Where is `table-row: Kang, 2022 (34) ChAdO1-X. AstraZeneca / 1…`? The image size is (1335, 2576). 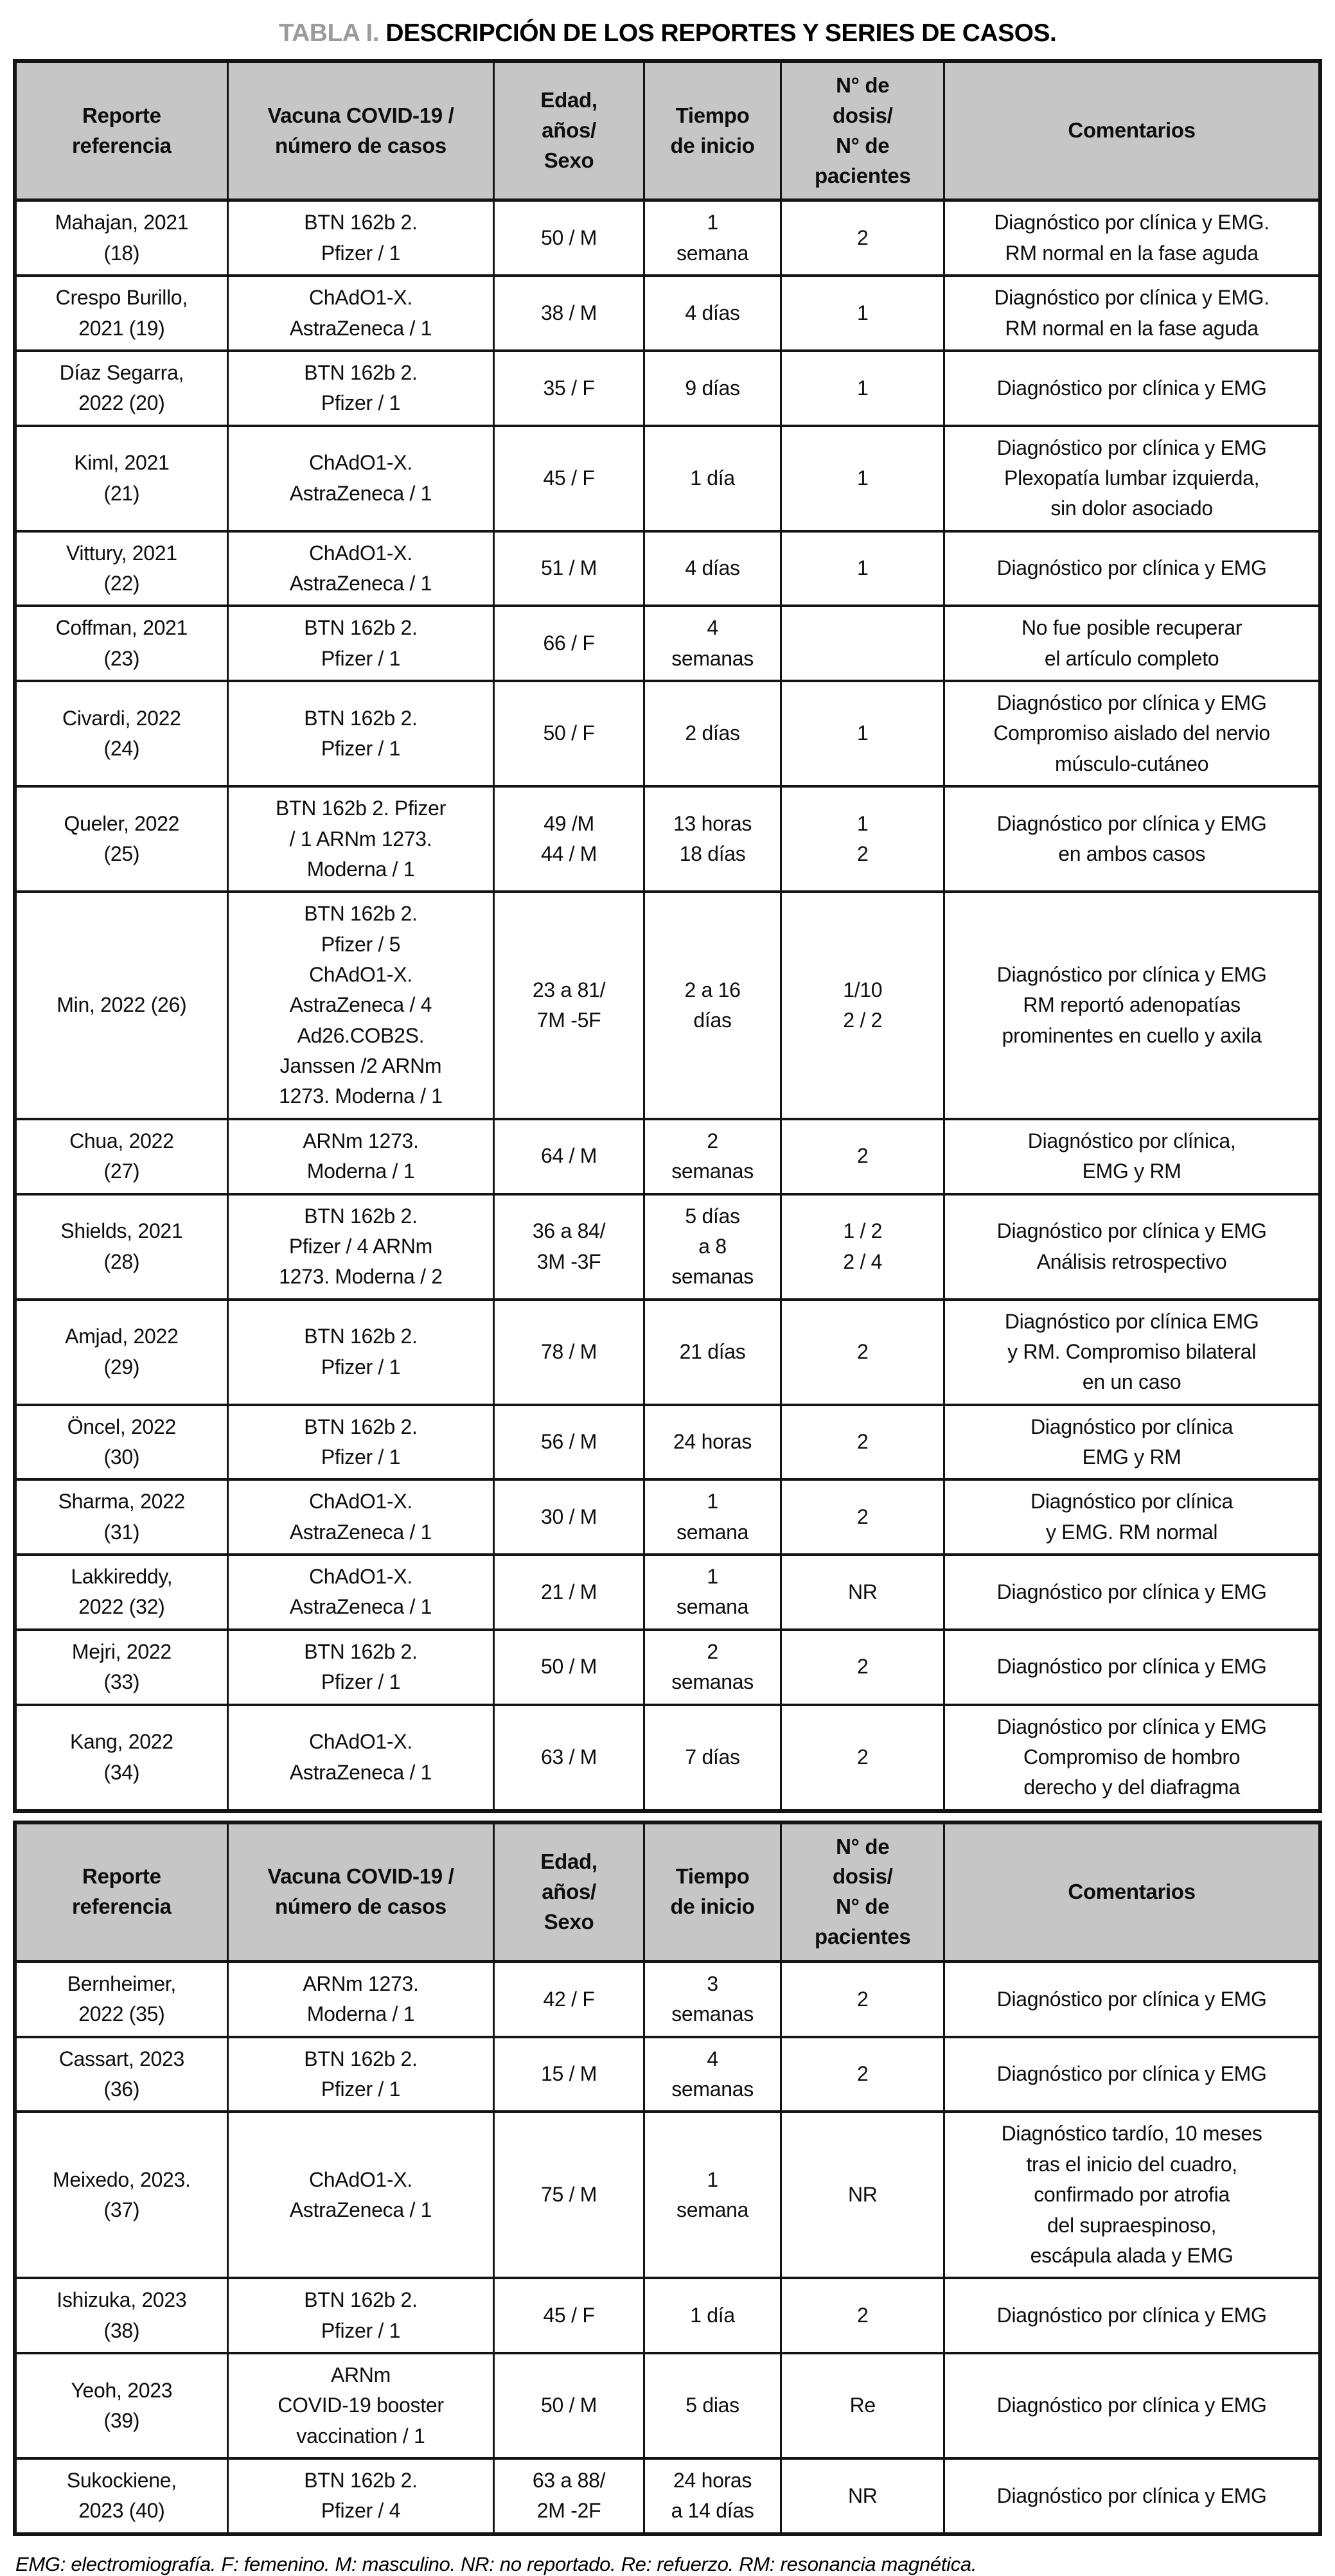
table-row: Kang, 2022 (34) ChAdO1-X. AstraZeneca / 1… is located at coordinates (667, 1757).